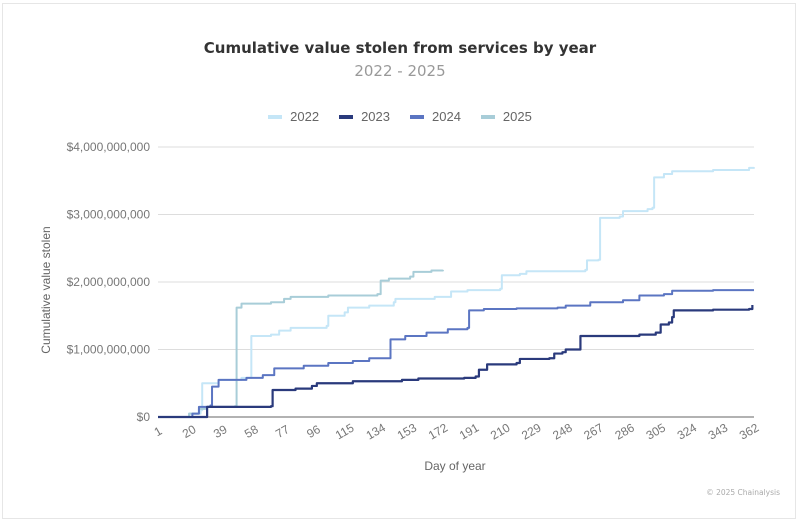  Describe the element at coordinates (469, 431) in the screenshot. I see `x-tick-label: 191` at that location.